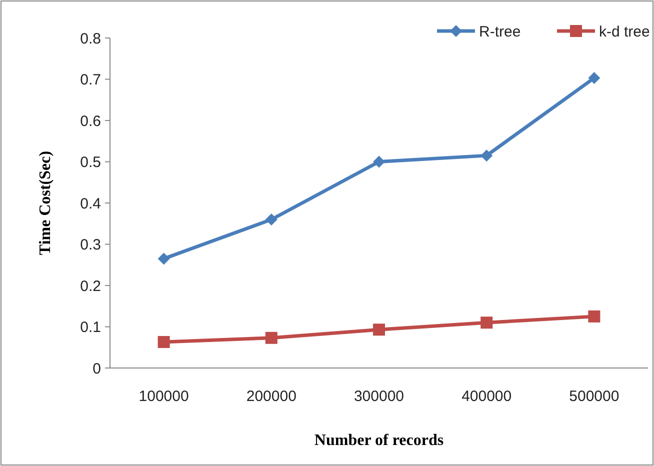 This screenshot has height=466, width=654. What do you see at coordinates (45, 203) in the screenshot?
I see `y-axis-title: Time Cost(Sec)` at bounding box center [45, 203].